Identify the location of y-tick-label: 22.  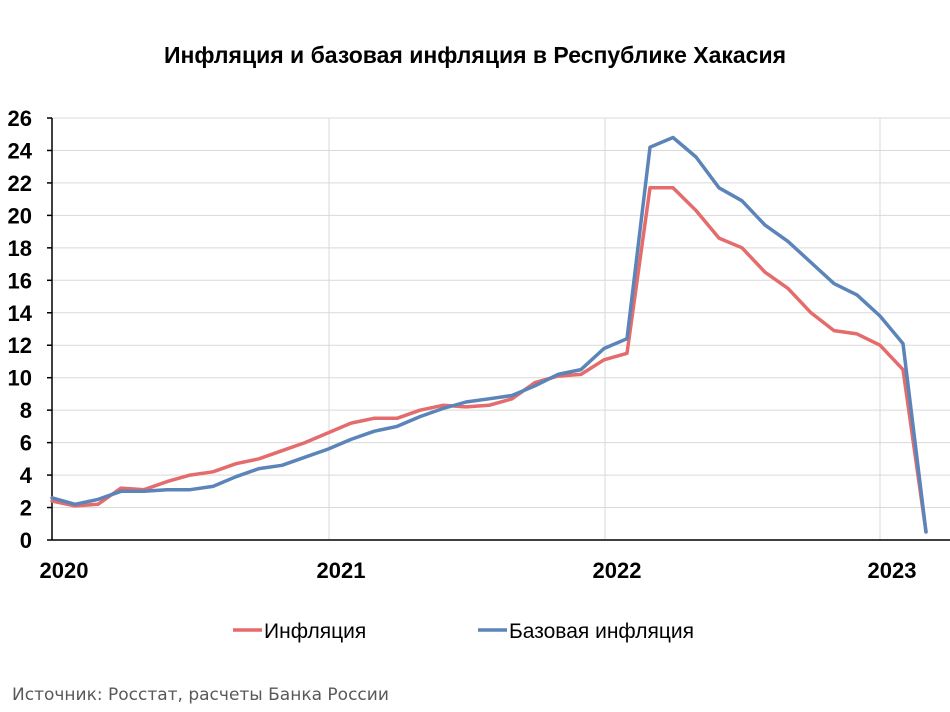
(20, 183).